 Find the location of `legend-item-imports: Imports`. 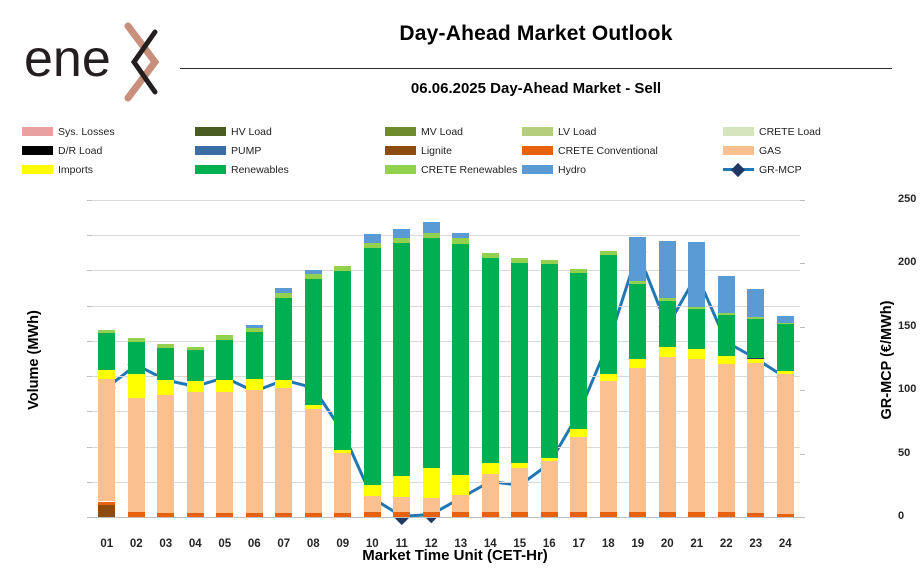

legend-item-imports: Imports is located at coordinates (57, 169).